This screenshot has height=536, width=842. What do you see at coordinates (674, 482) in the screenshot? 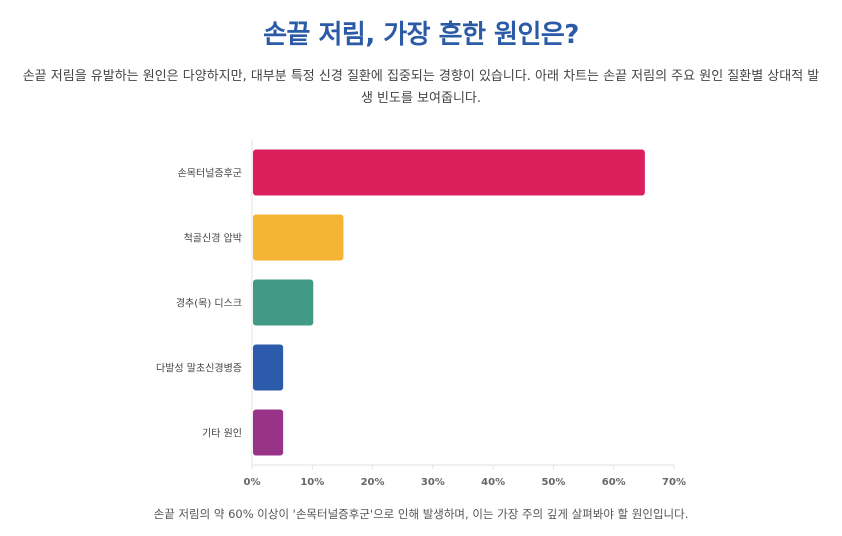
I see `x-tick-label: 70%` at bounding box center [674, 482].